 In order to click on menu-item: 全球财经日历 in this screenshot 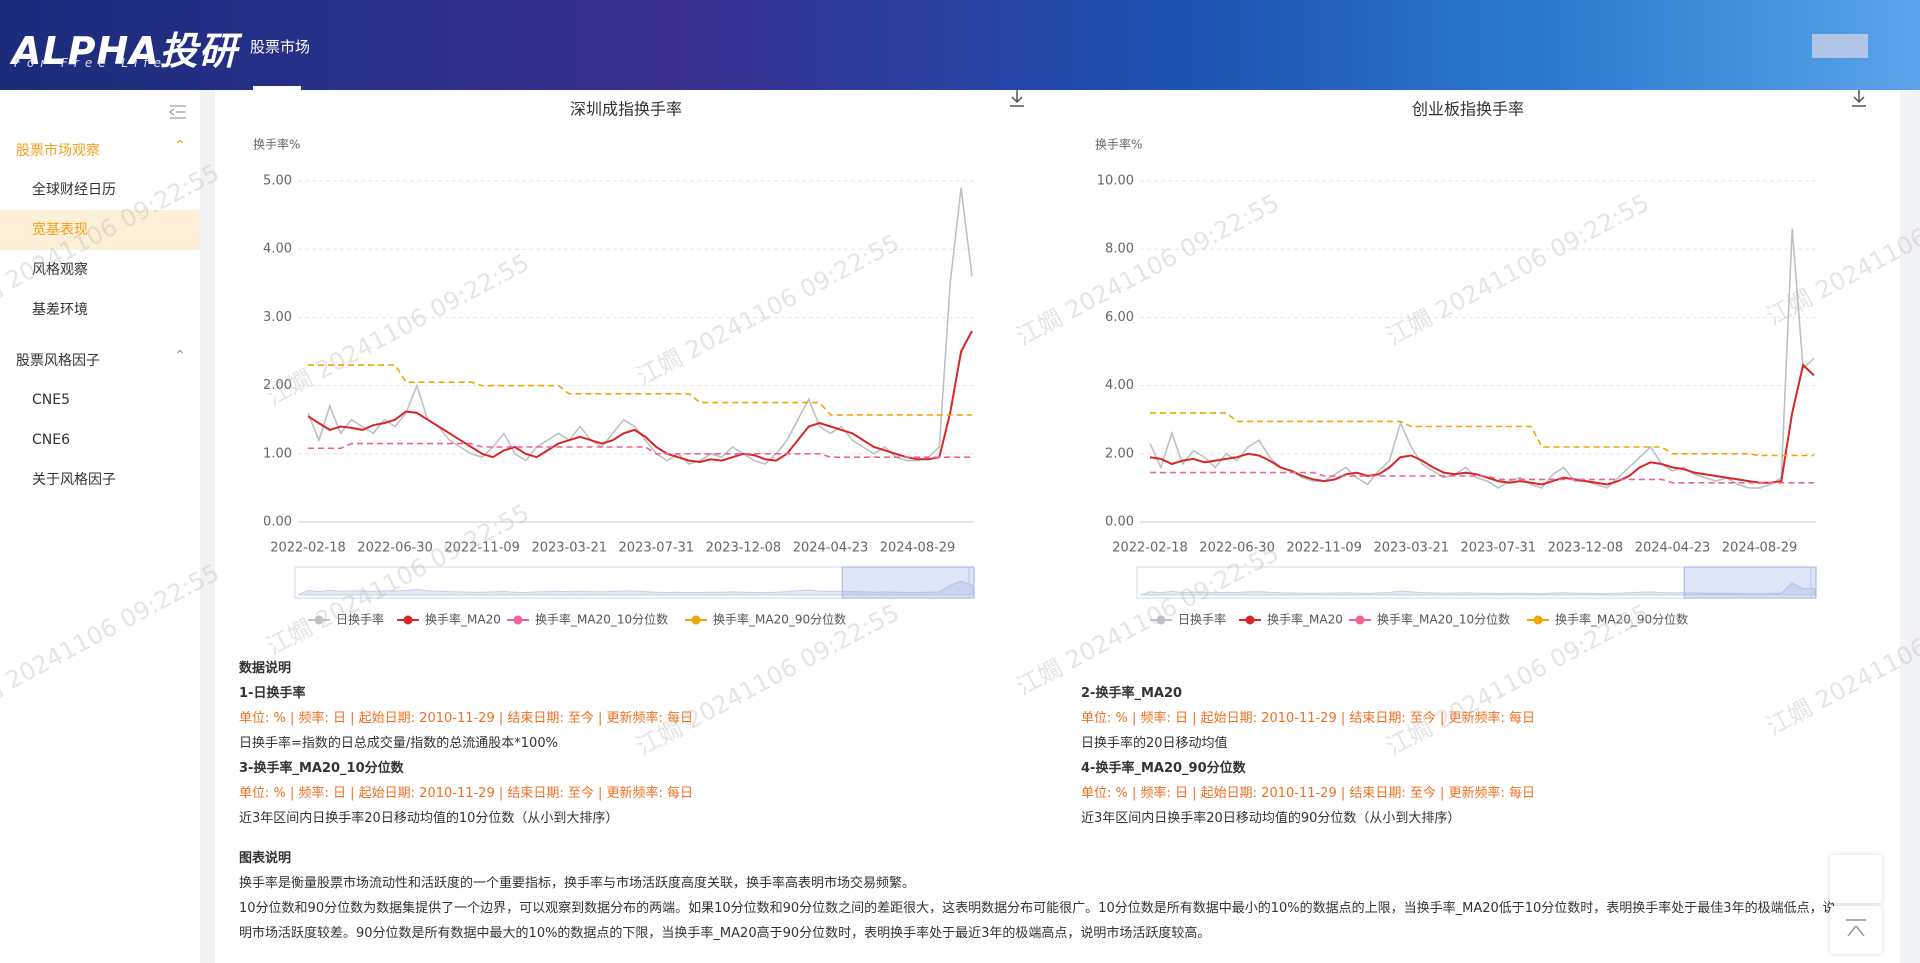, I will do `click(74, 190)`.